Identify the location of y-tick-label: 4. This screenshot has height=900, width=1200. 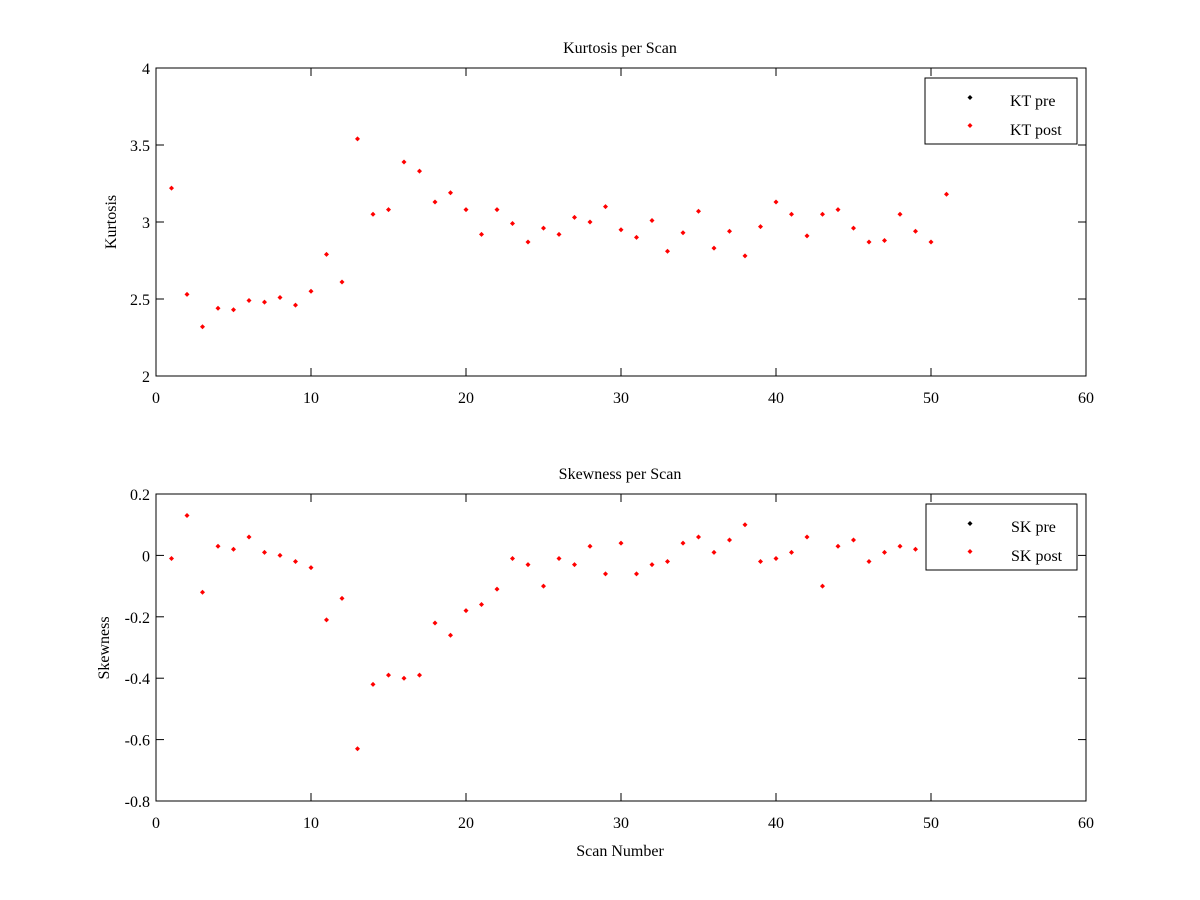
(146, 69).